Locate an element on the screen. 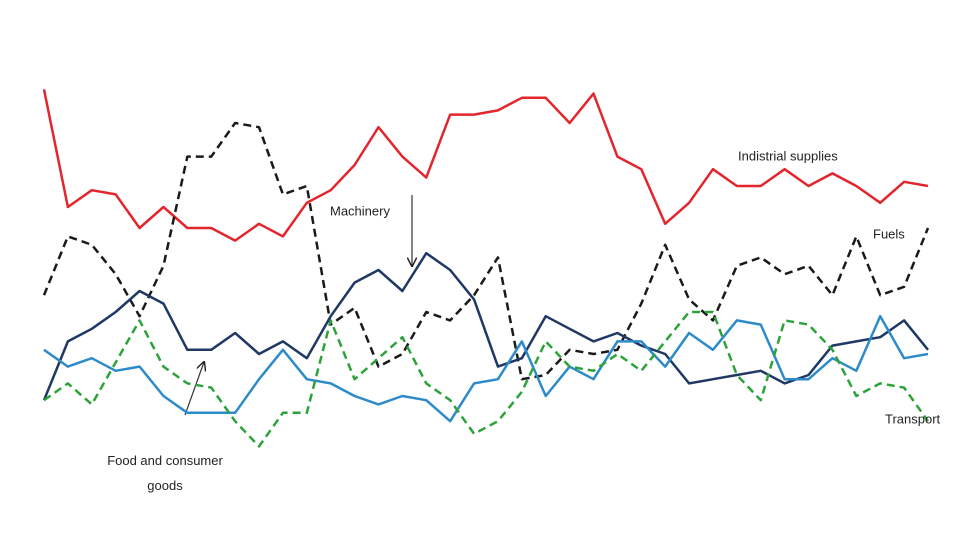  series-label: Food and consumer goods is located at coordinates (165, 473).